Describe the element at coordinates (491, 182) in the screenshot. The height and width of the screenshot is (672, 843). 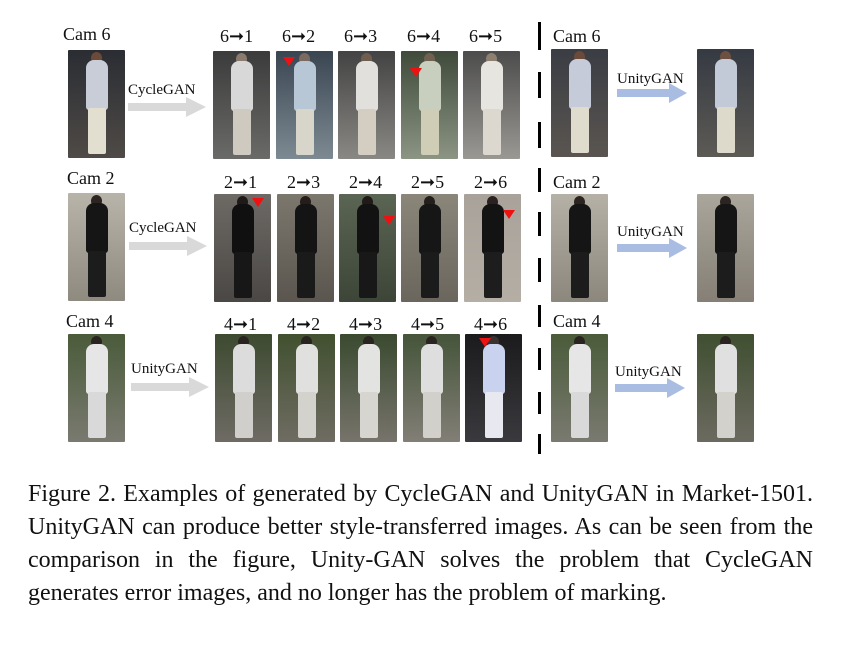
I see `transfer-label: 2➞6` at that location.